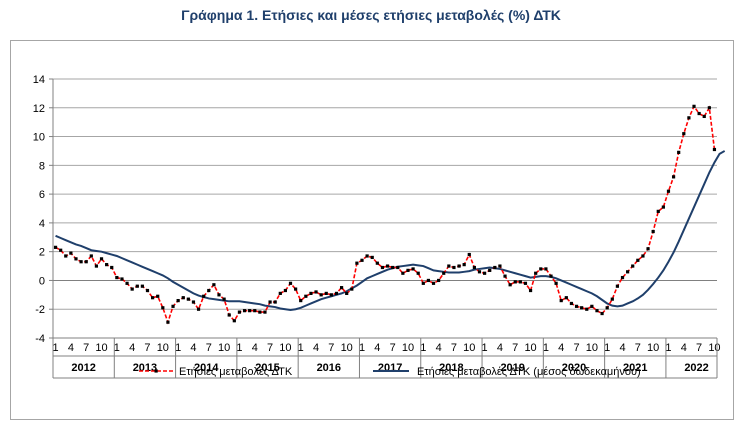 The width and height of the screenshot is (742, 427). I want to click on x-year-label: 2013, so click(145, 368).